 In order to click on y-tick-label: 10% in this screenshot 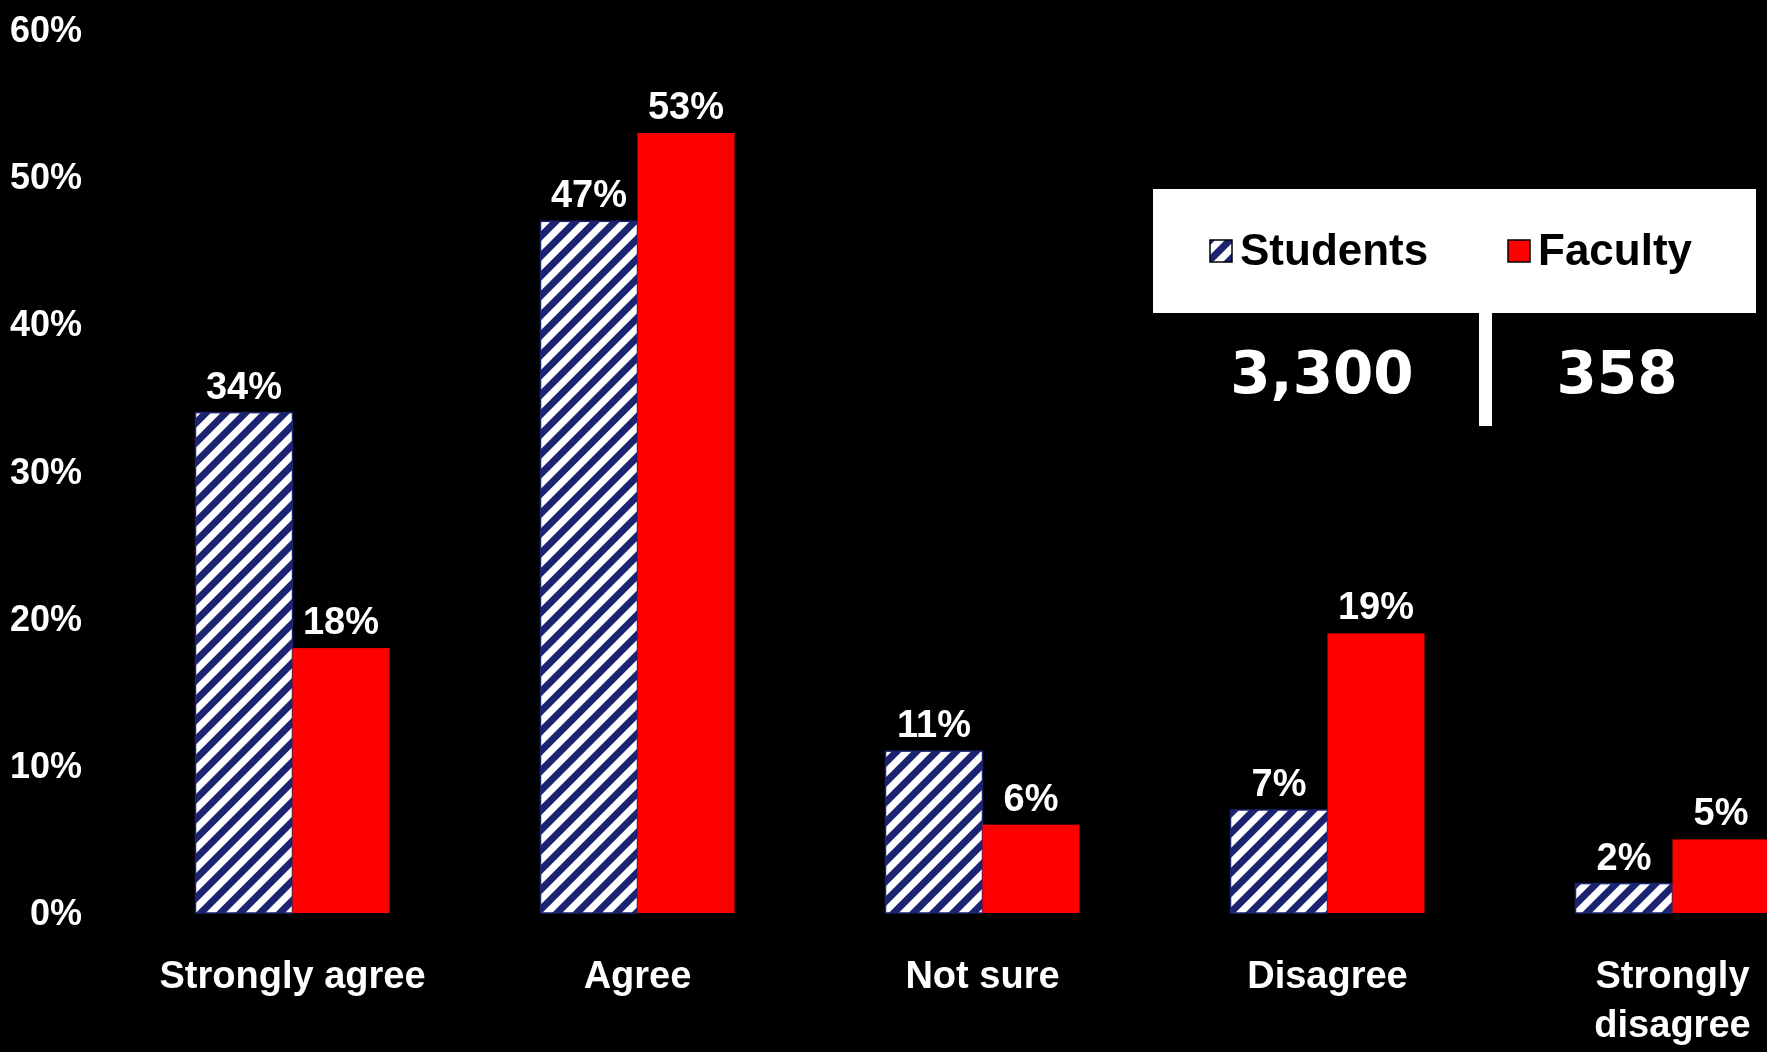, I will do `click(45, 765)`.